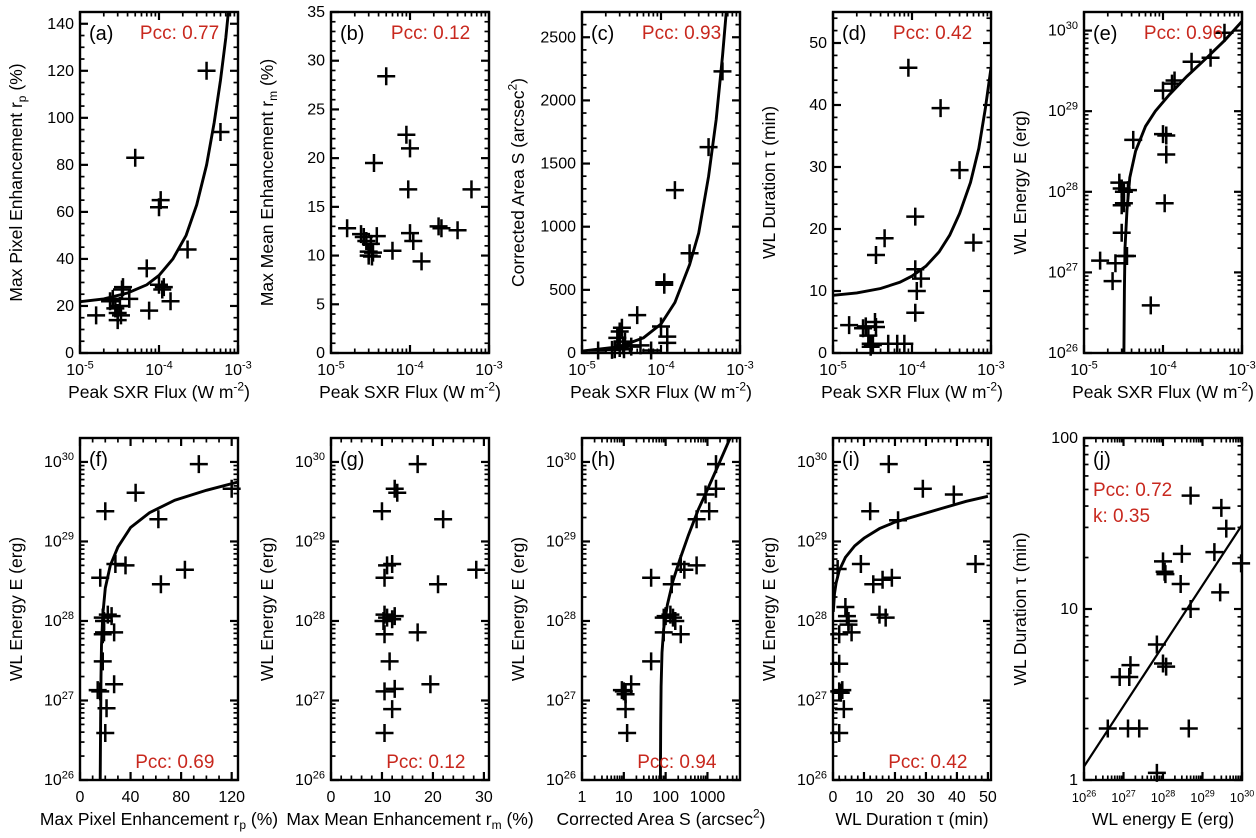  Describe the element at coordinates (430, 33) in the screenshot. I see `pcc-annotation: Pcc: 0.12` at that location.